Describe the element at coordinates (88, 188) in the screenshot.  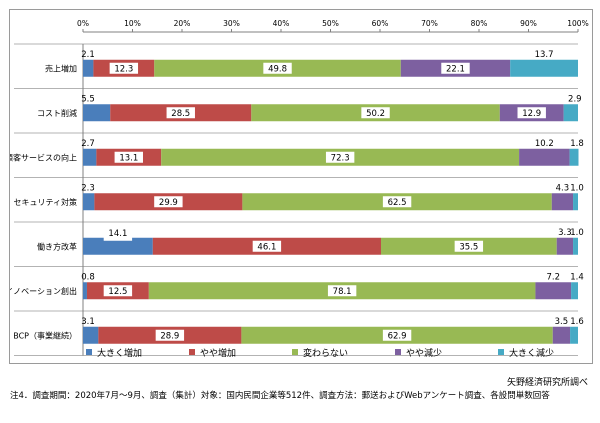
I see `data-label: 2.3` at that location.